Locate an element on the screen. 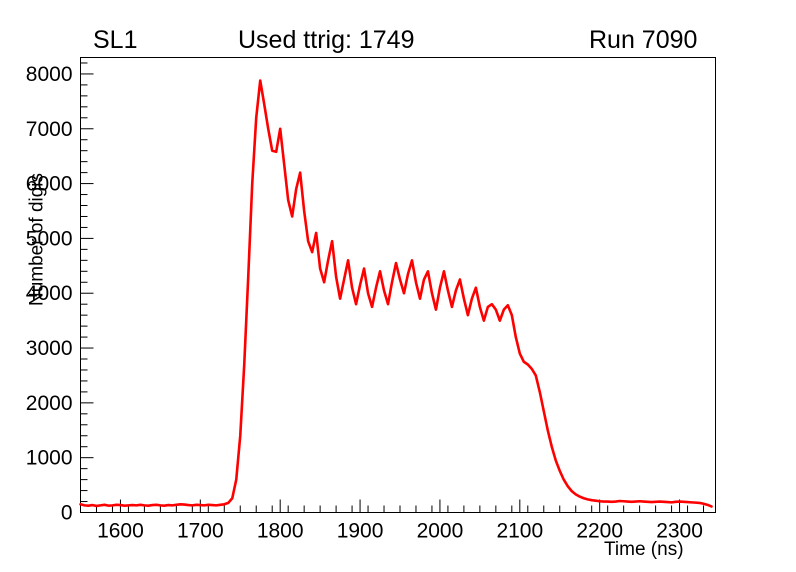 This screenshot has height=572, width=796. y-tick-label: 3000 is located at coordinates (49, 348).